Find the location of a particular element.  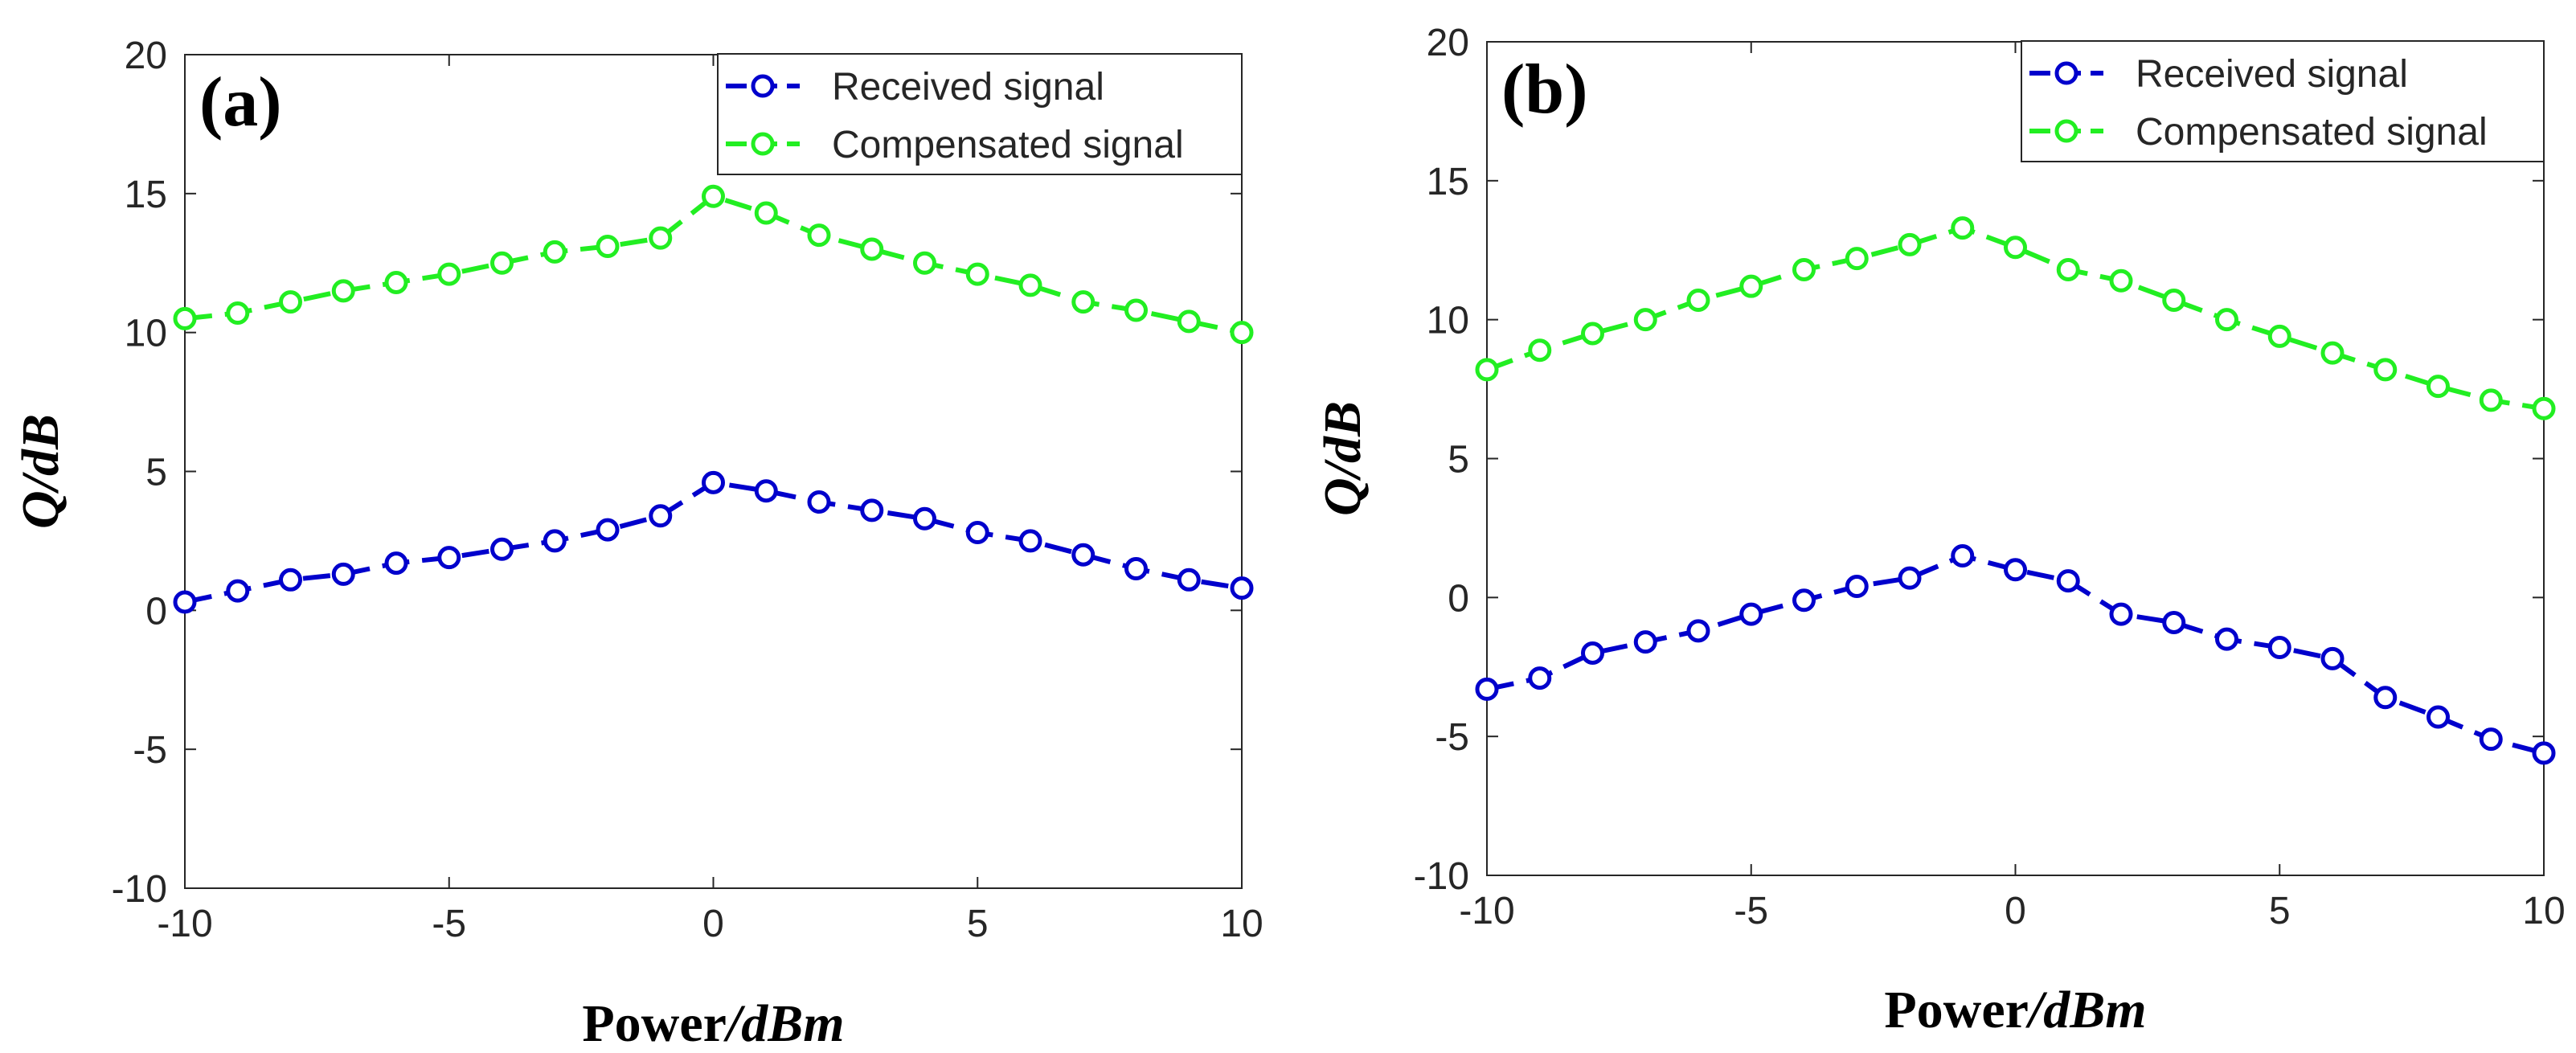

series-compensated-signal is located at coordinates (2015, 318).